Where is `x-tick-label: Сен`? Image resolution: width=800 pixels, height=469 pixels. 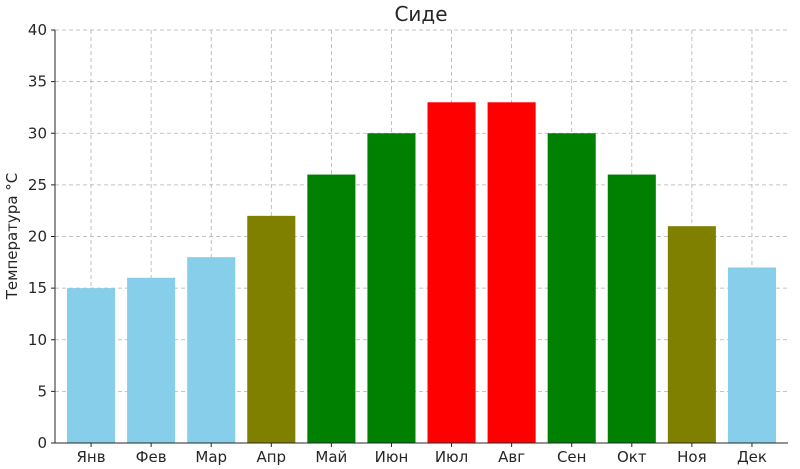
x-tick-label: Сен is located at coordinates (572, 457).